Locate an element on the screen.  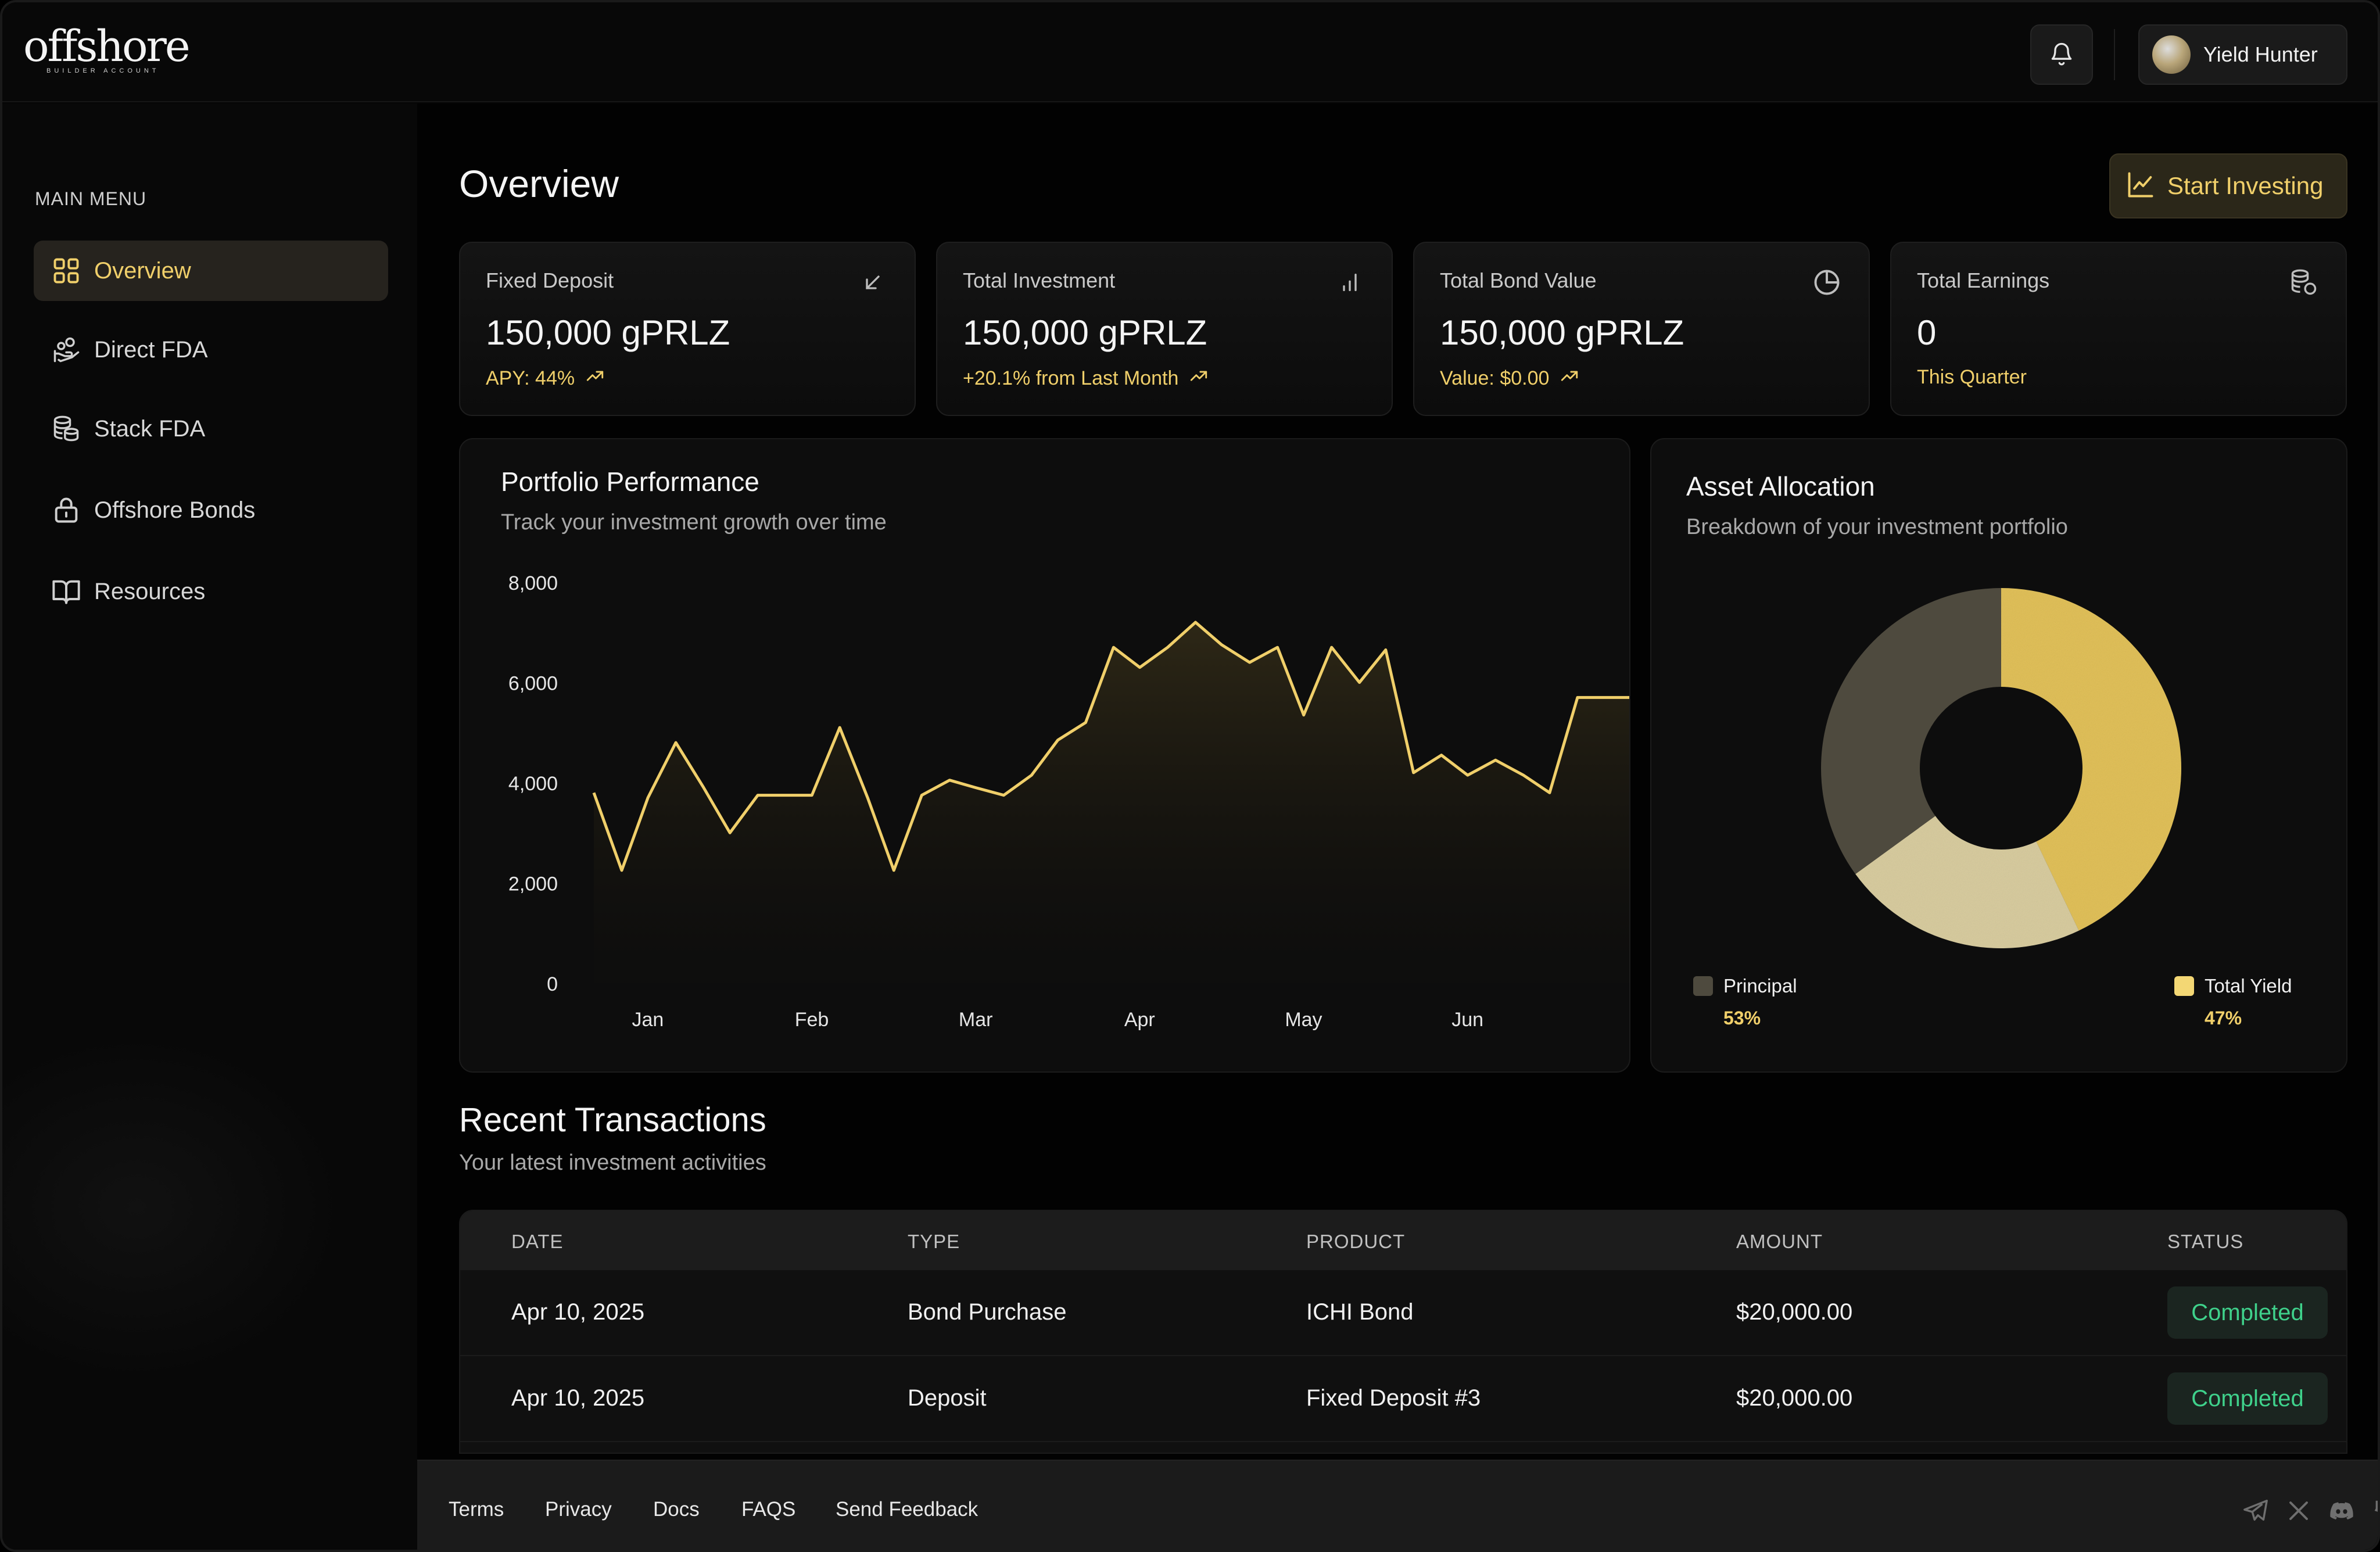
notifications-button is located at coordinates (2061, 55).